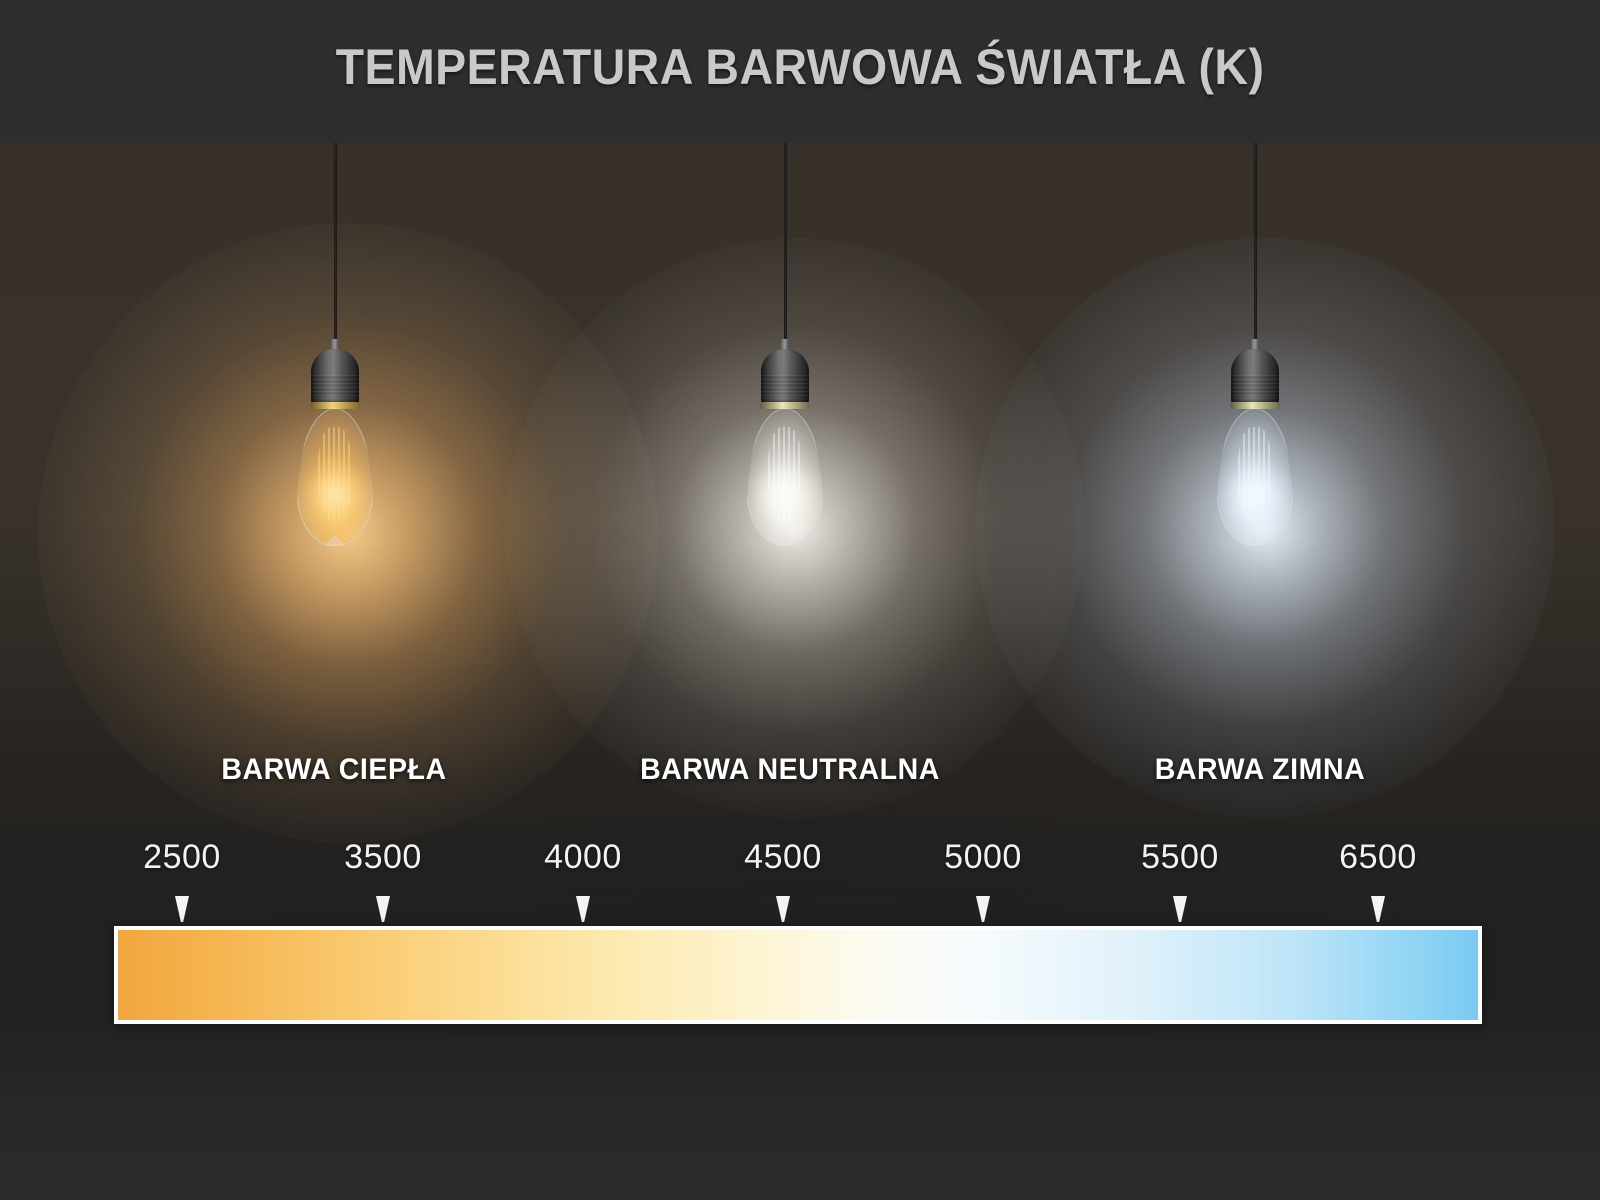 The width and height of the screenshot is (1600, 1200). What do you see at coordinates (983, 857) in the screenshot?
I see `tick-label-4: 5000` at bounding box center [983, 857].